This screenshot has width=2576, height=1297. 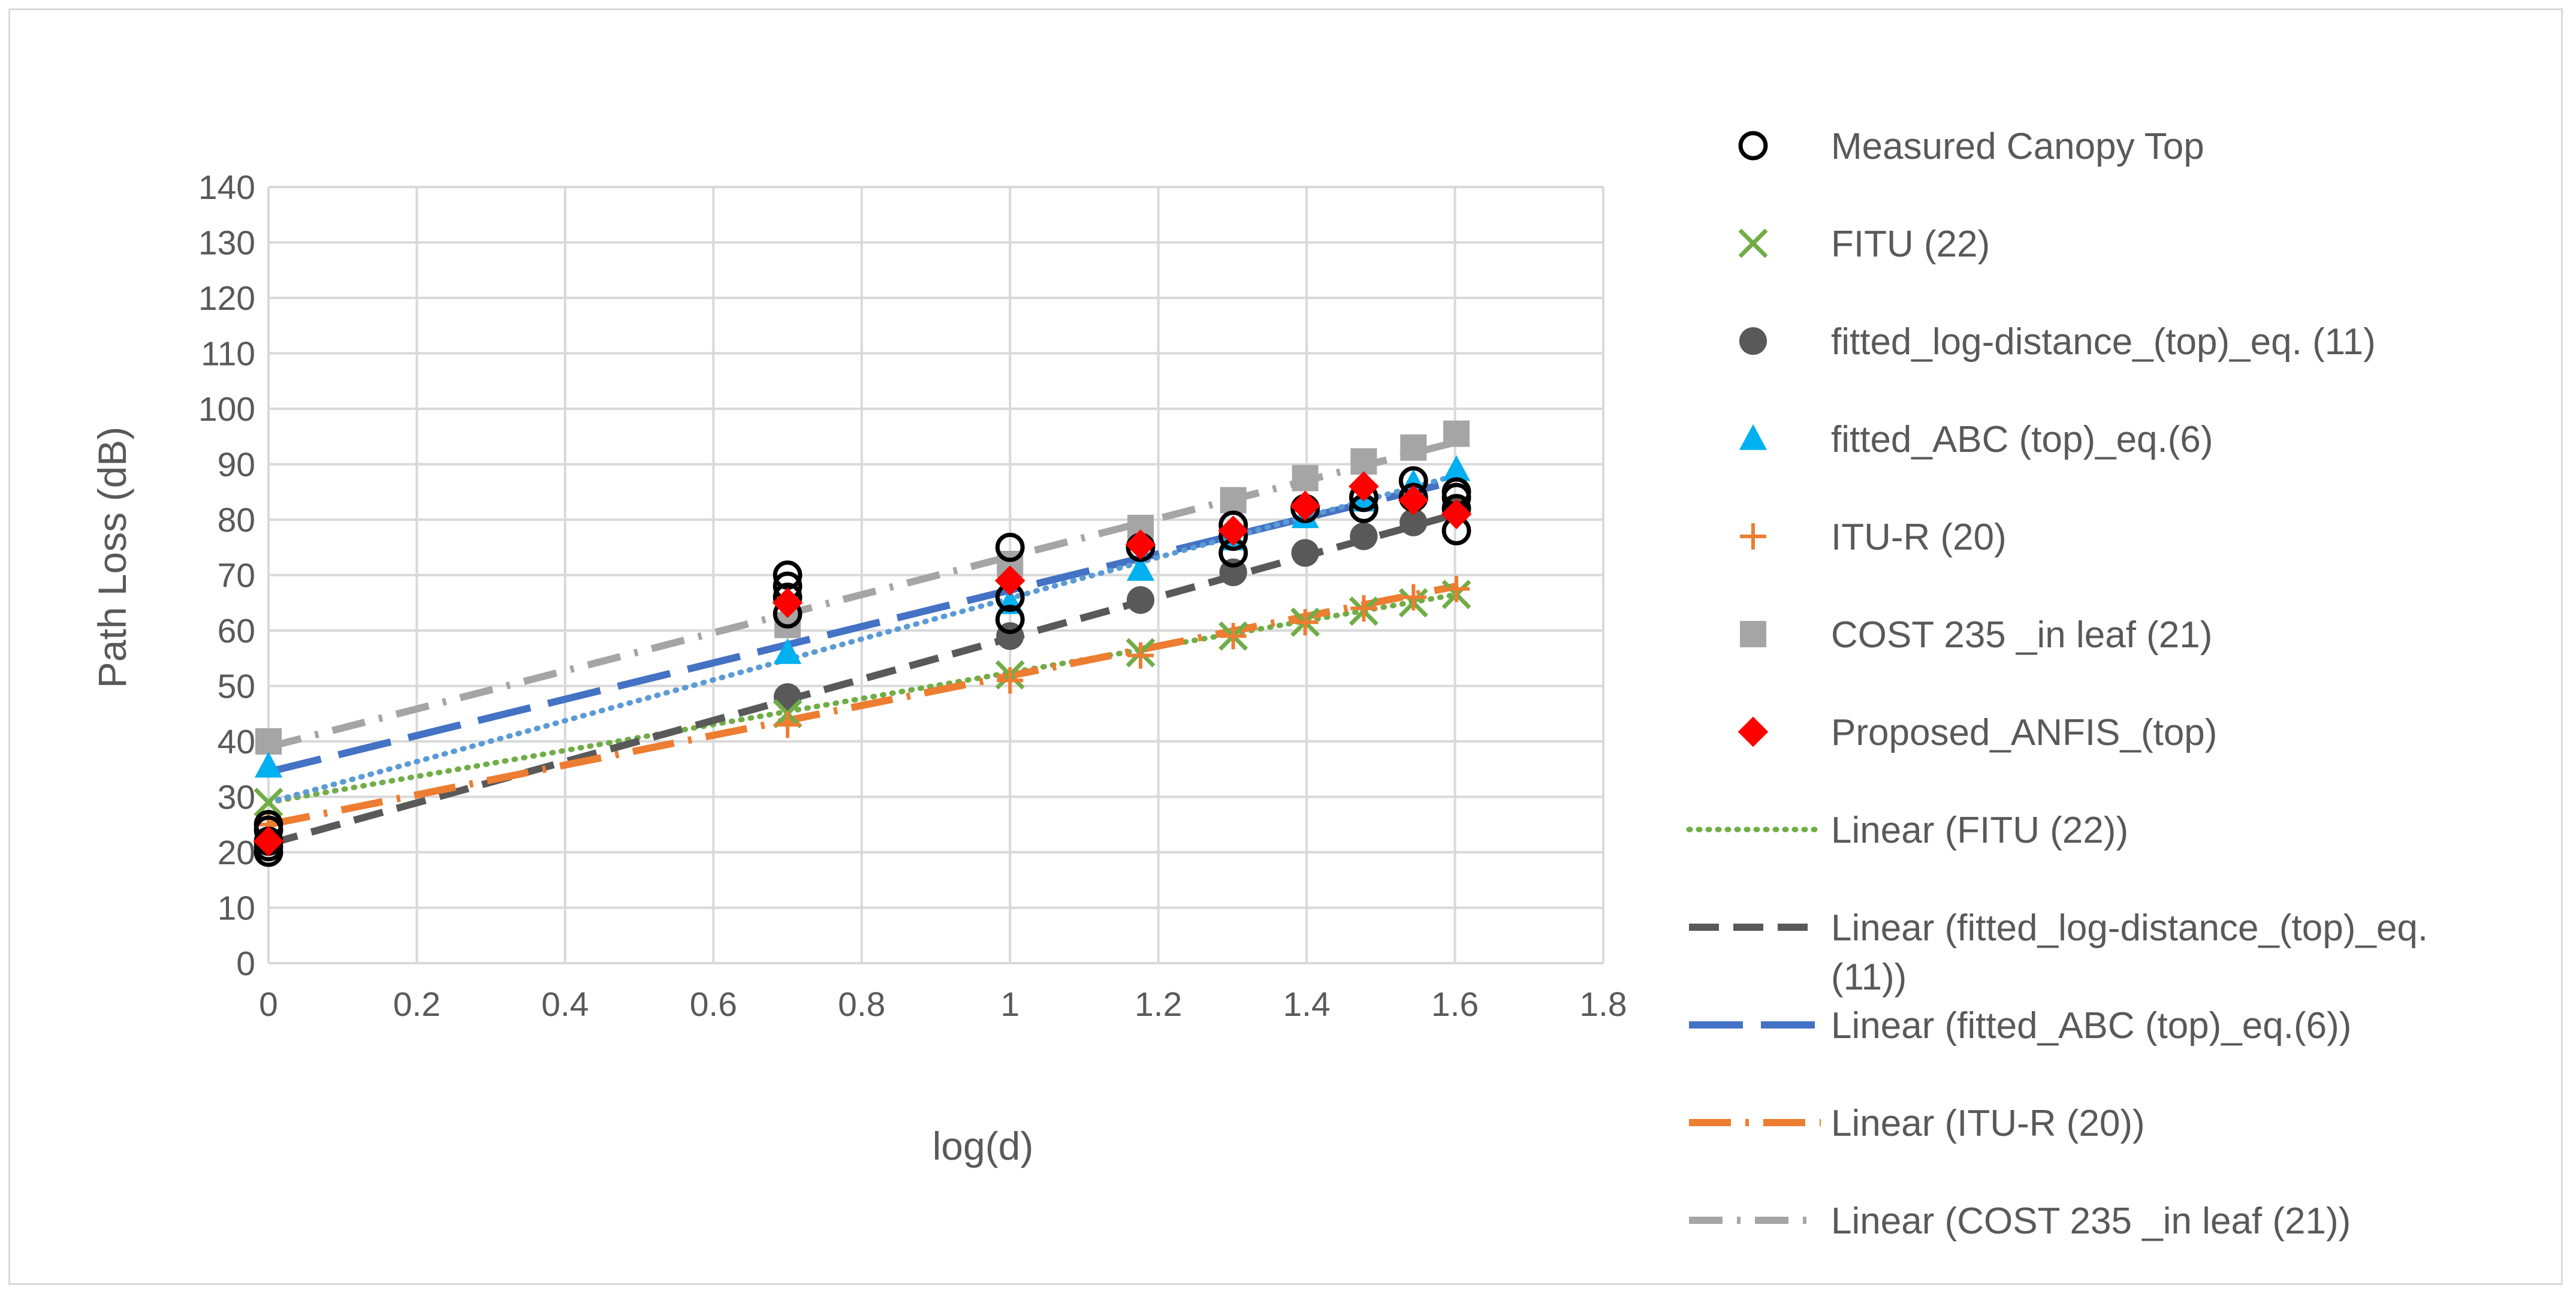 What do you see at coordinates (983, 1146) in the screenshot?
I see `x-axis-title: log(d)` at bounding box center [983, 1146].